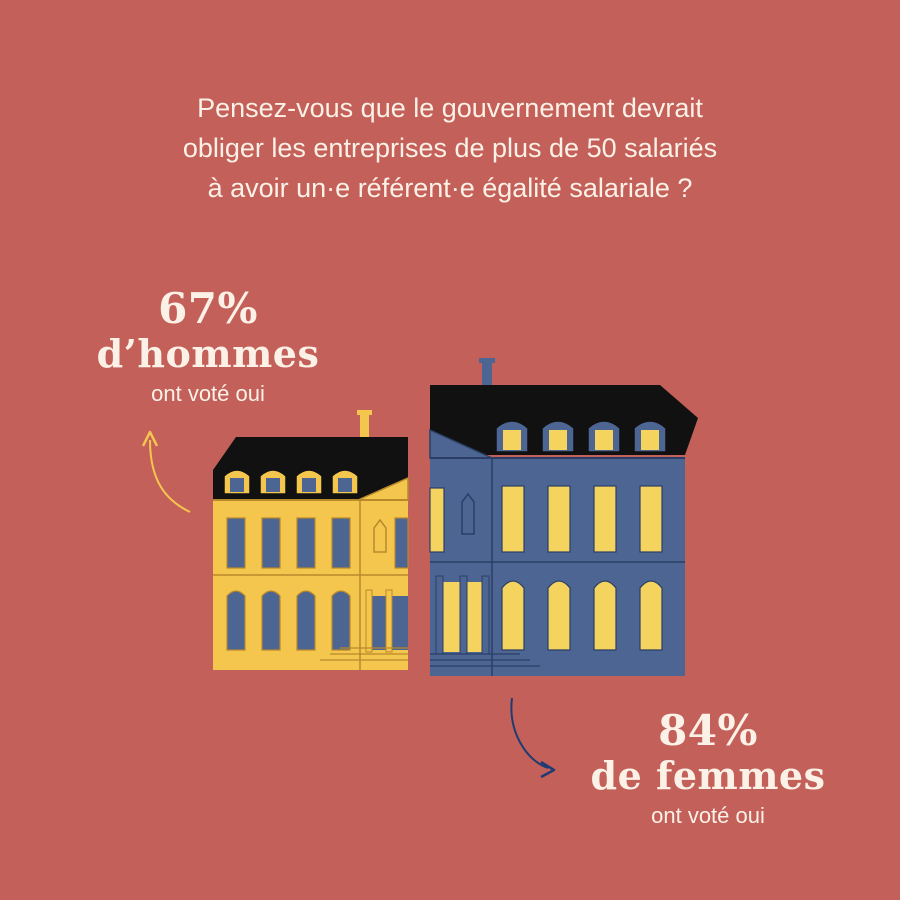 The image size is (900, 900). What do you see at coordinates (166, 471) in the screenshot?
I see `arrow-men-icon` at bounding box center [166, 471].